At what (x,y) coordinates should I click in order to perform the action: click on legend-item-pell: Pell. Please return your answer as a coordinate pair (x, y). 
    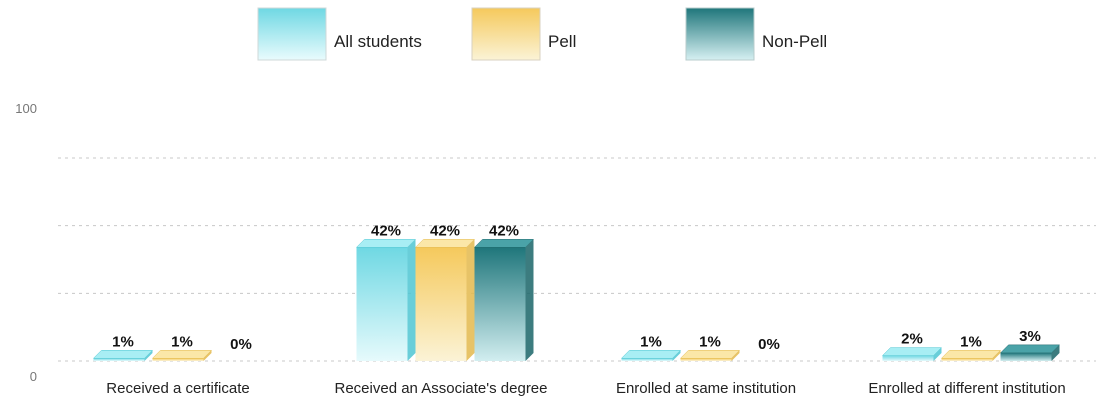
    Looking at the image, I should click on (523, 34).